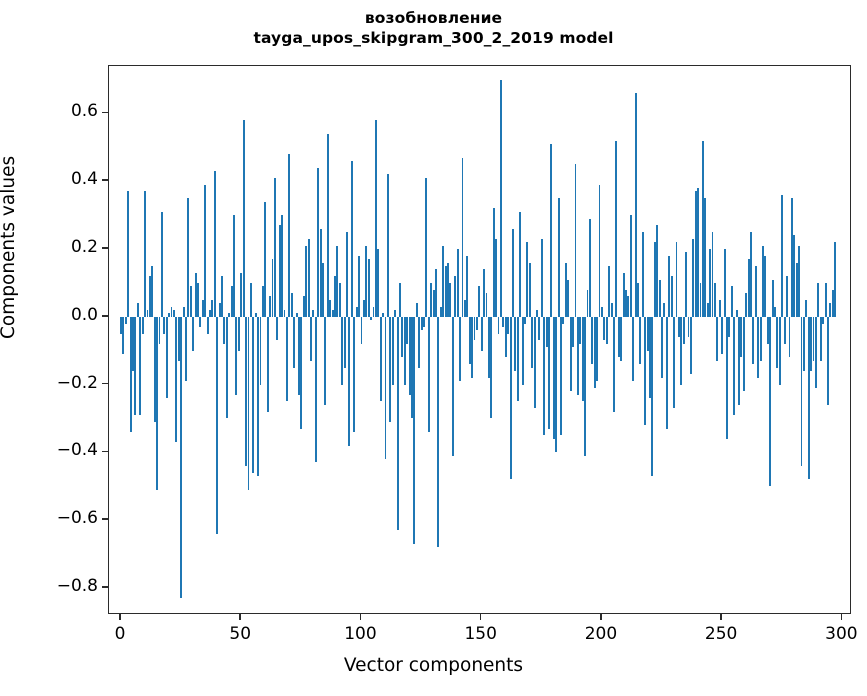  I want to click on x-tick-label: 100, so click(360, 634).